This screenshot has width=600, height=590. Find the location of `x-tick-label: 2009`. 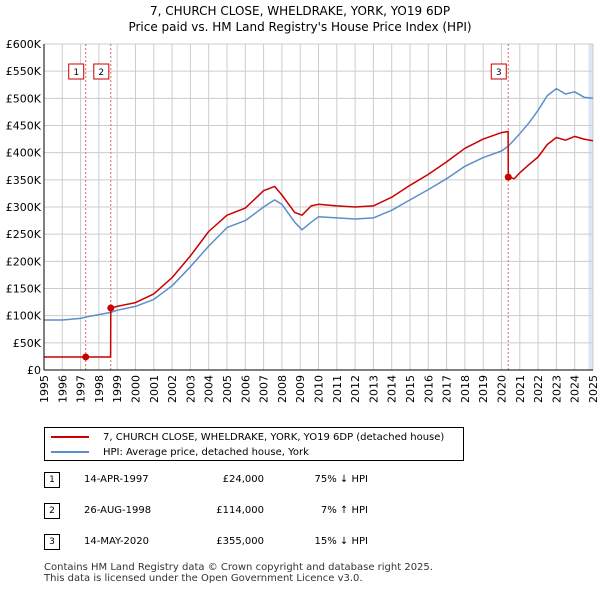

x-tick-label: 2009 is located at coordinates (300, 389).